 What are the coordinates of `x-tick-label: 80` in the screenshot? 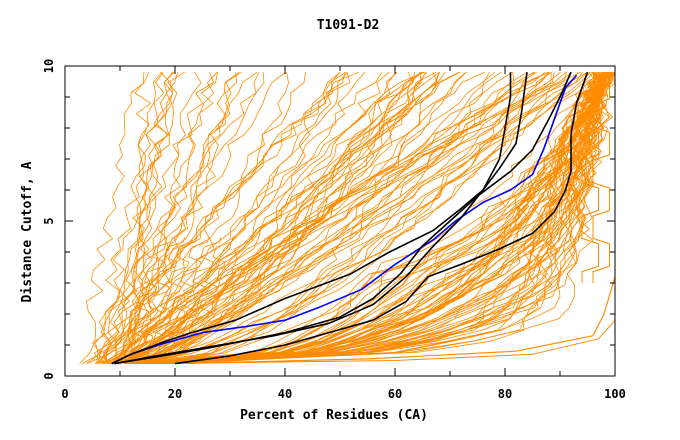 It's located at (505, 394).